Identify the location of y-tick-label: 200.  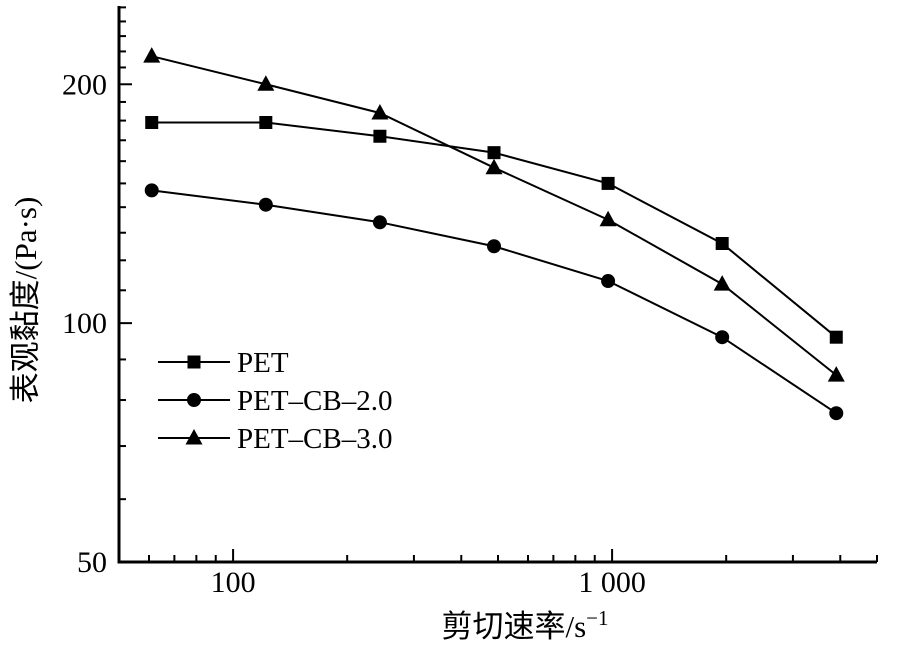
(84, 84).